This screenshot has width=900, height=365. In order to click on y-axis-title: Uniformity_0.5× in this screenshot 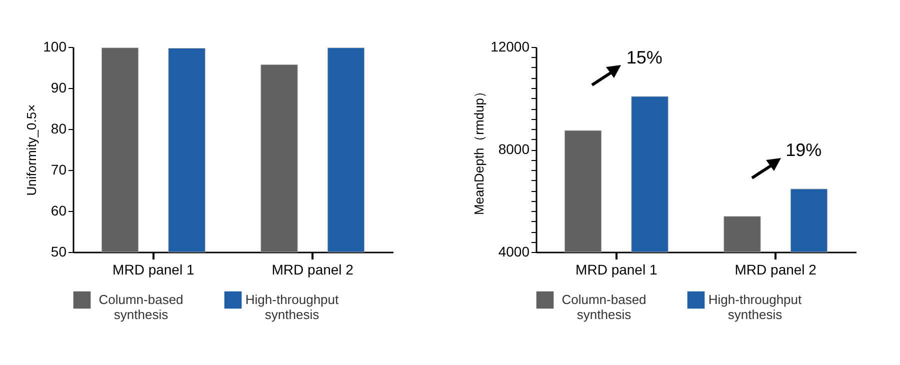, I will do `click(32, 150)`.